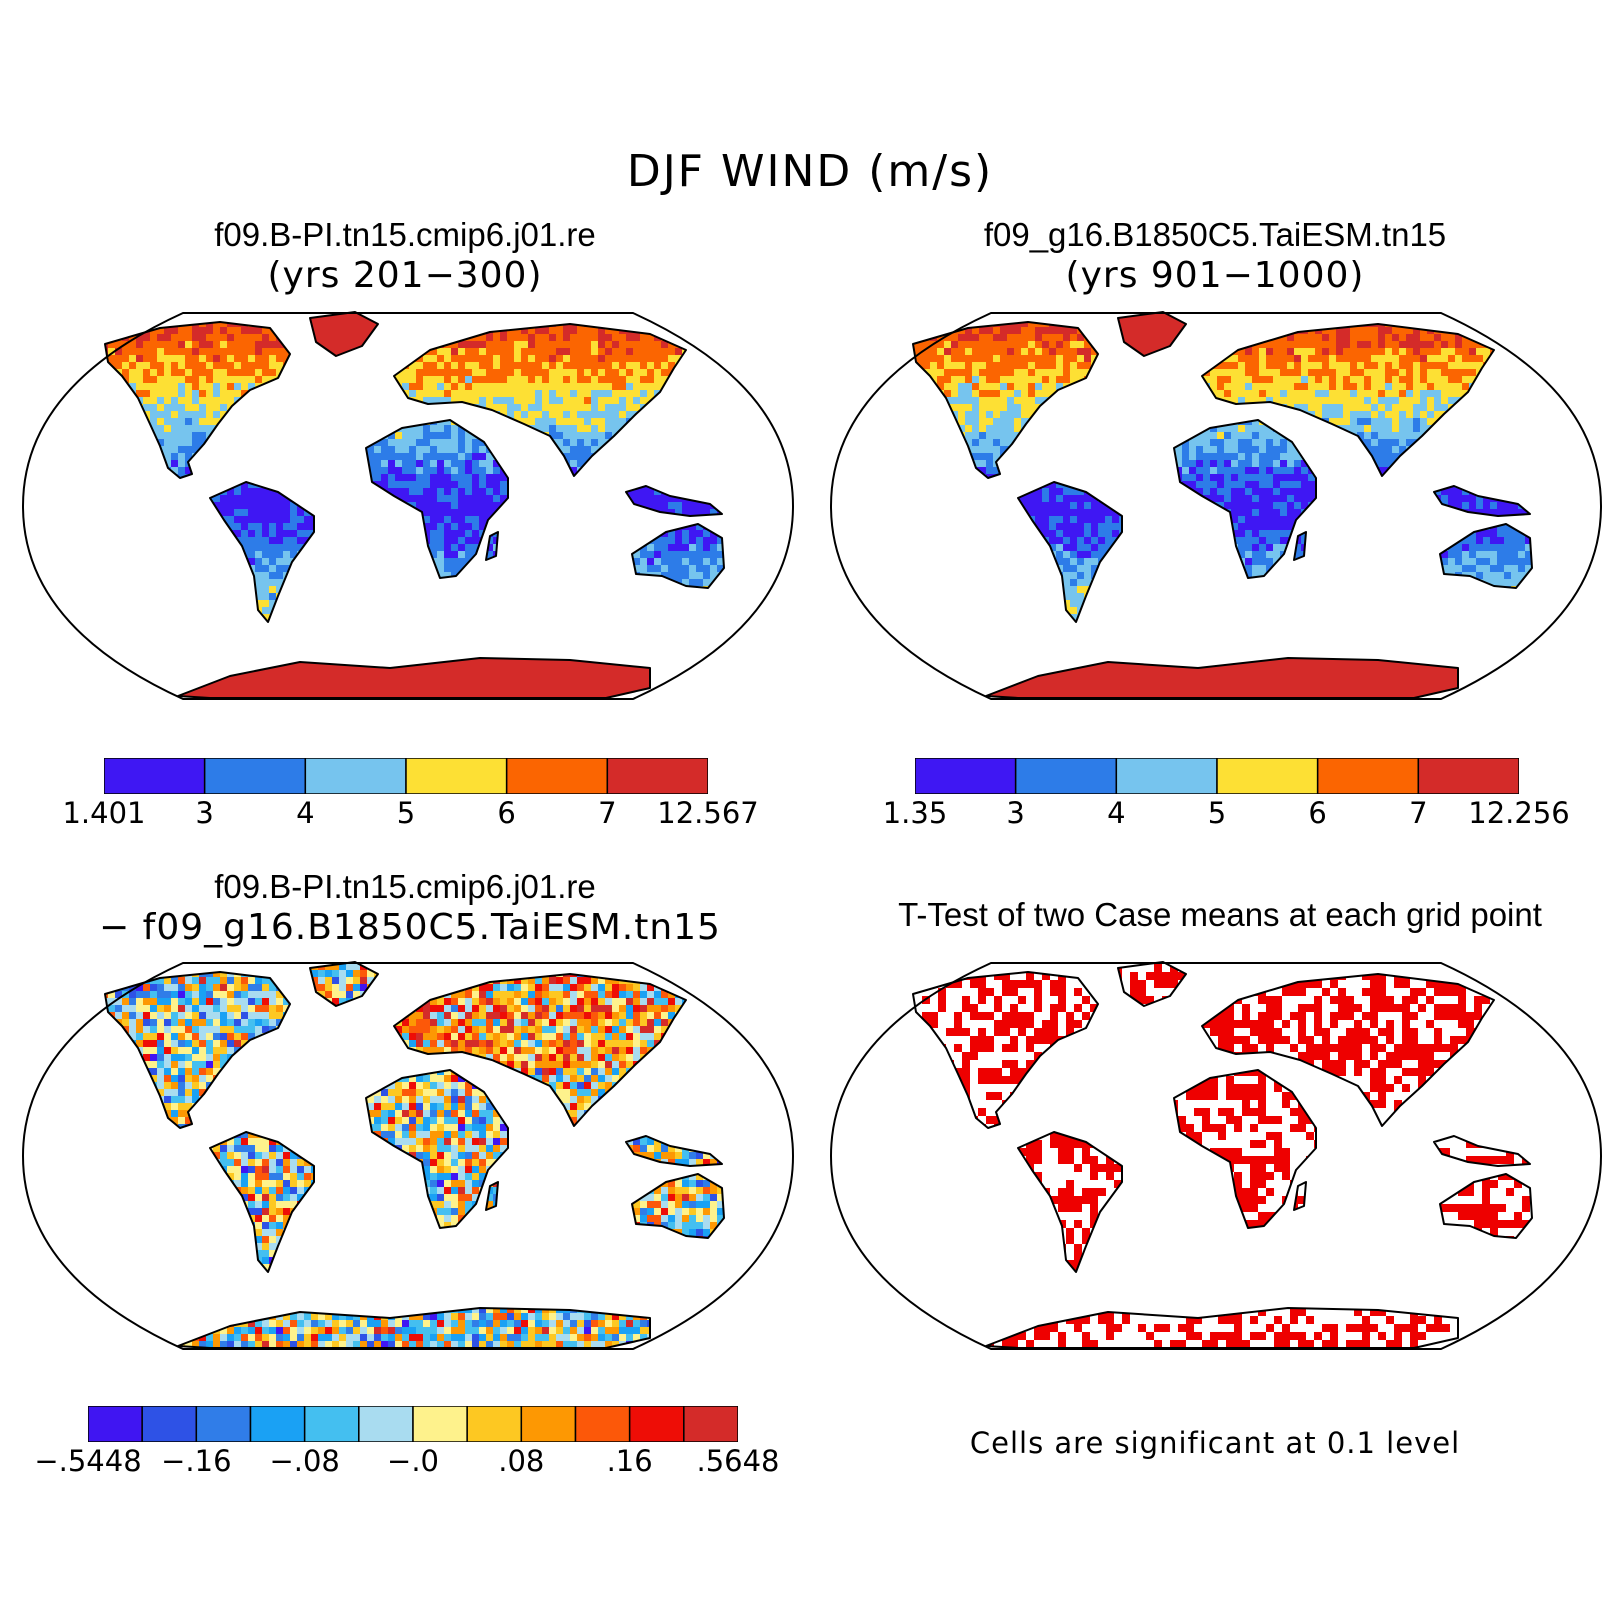  I want to click on panel-2-subtitle: (yrs 901−1000), so click(1215, 275).